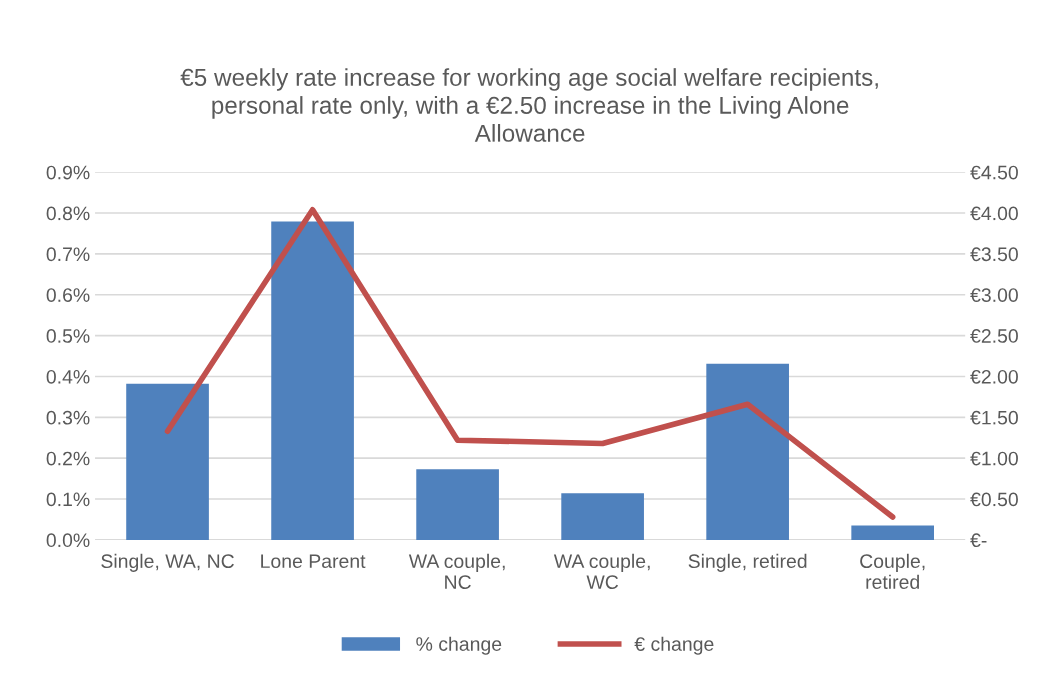  I want to click on y-tick-label: 0.7%, so click(68, 254).